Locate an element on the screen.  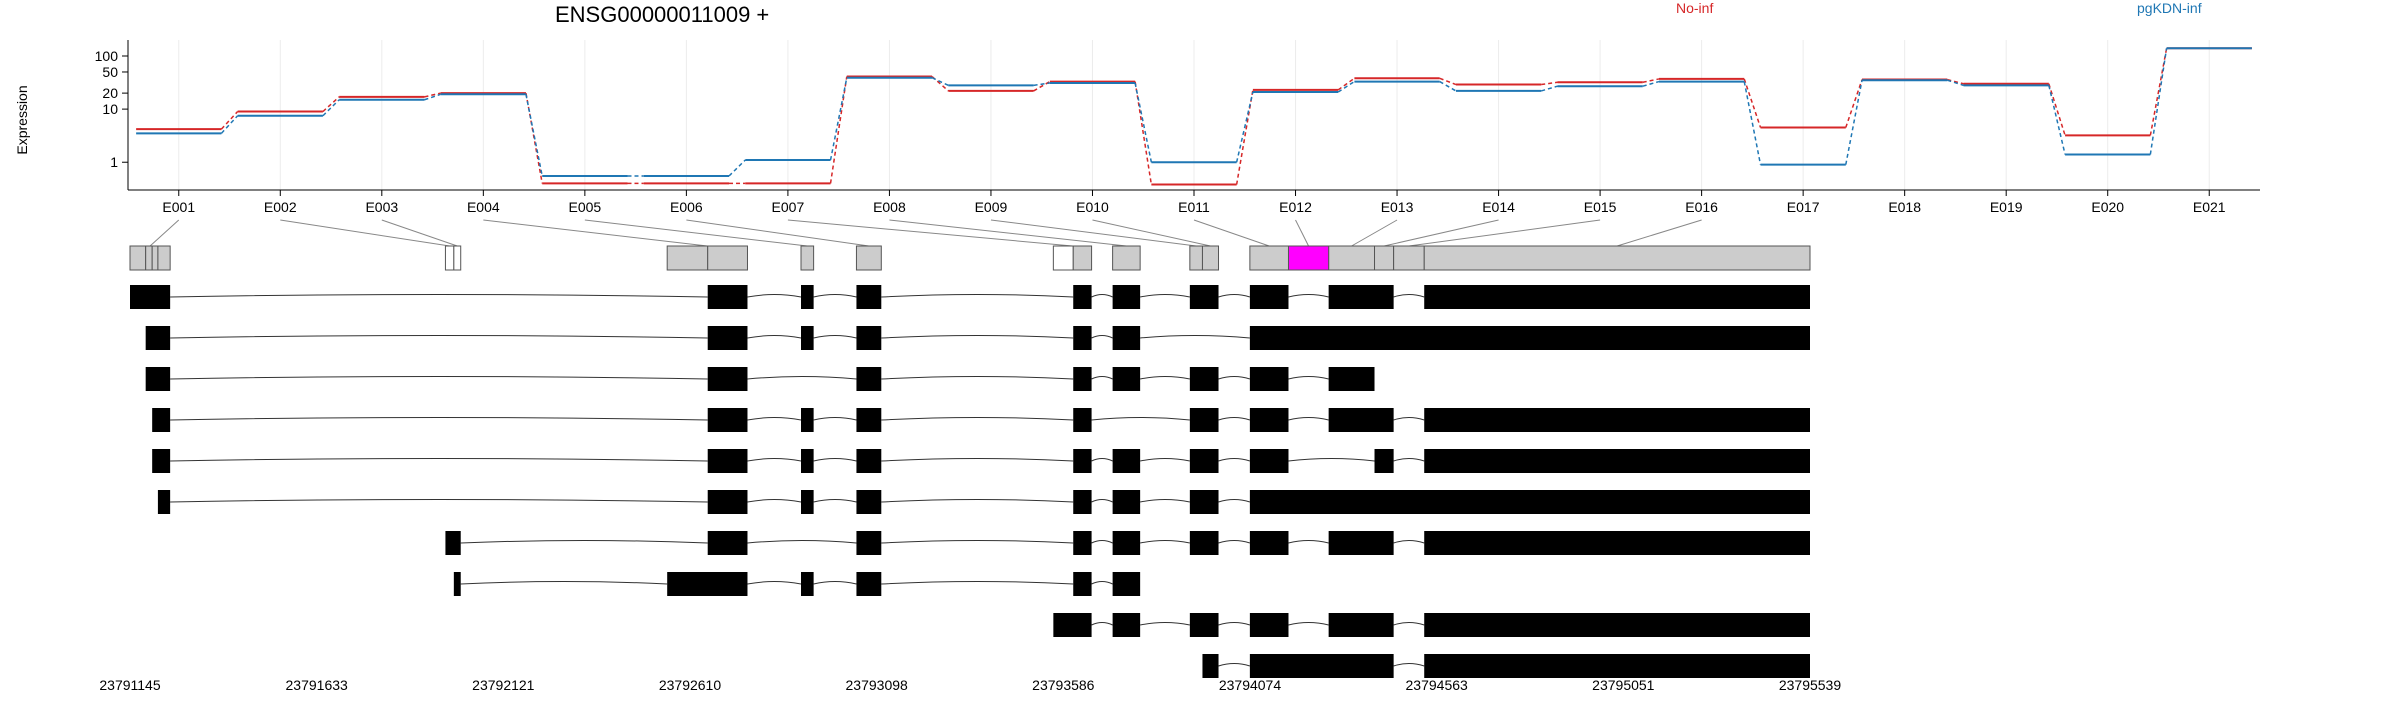
genomic-coordinate-label: 23792610 is located at coordinates (690, 685).